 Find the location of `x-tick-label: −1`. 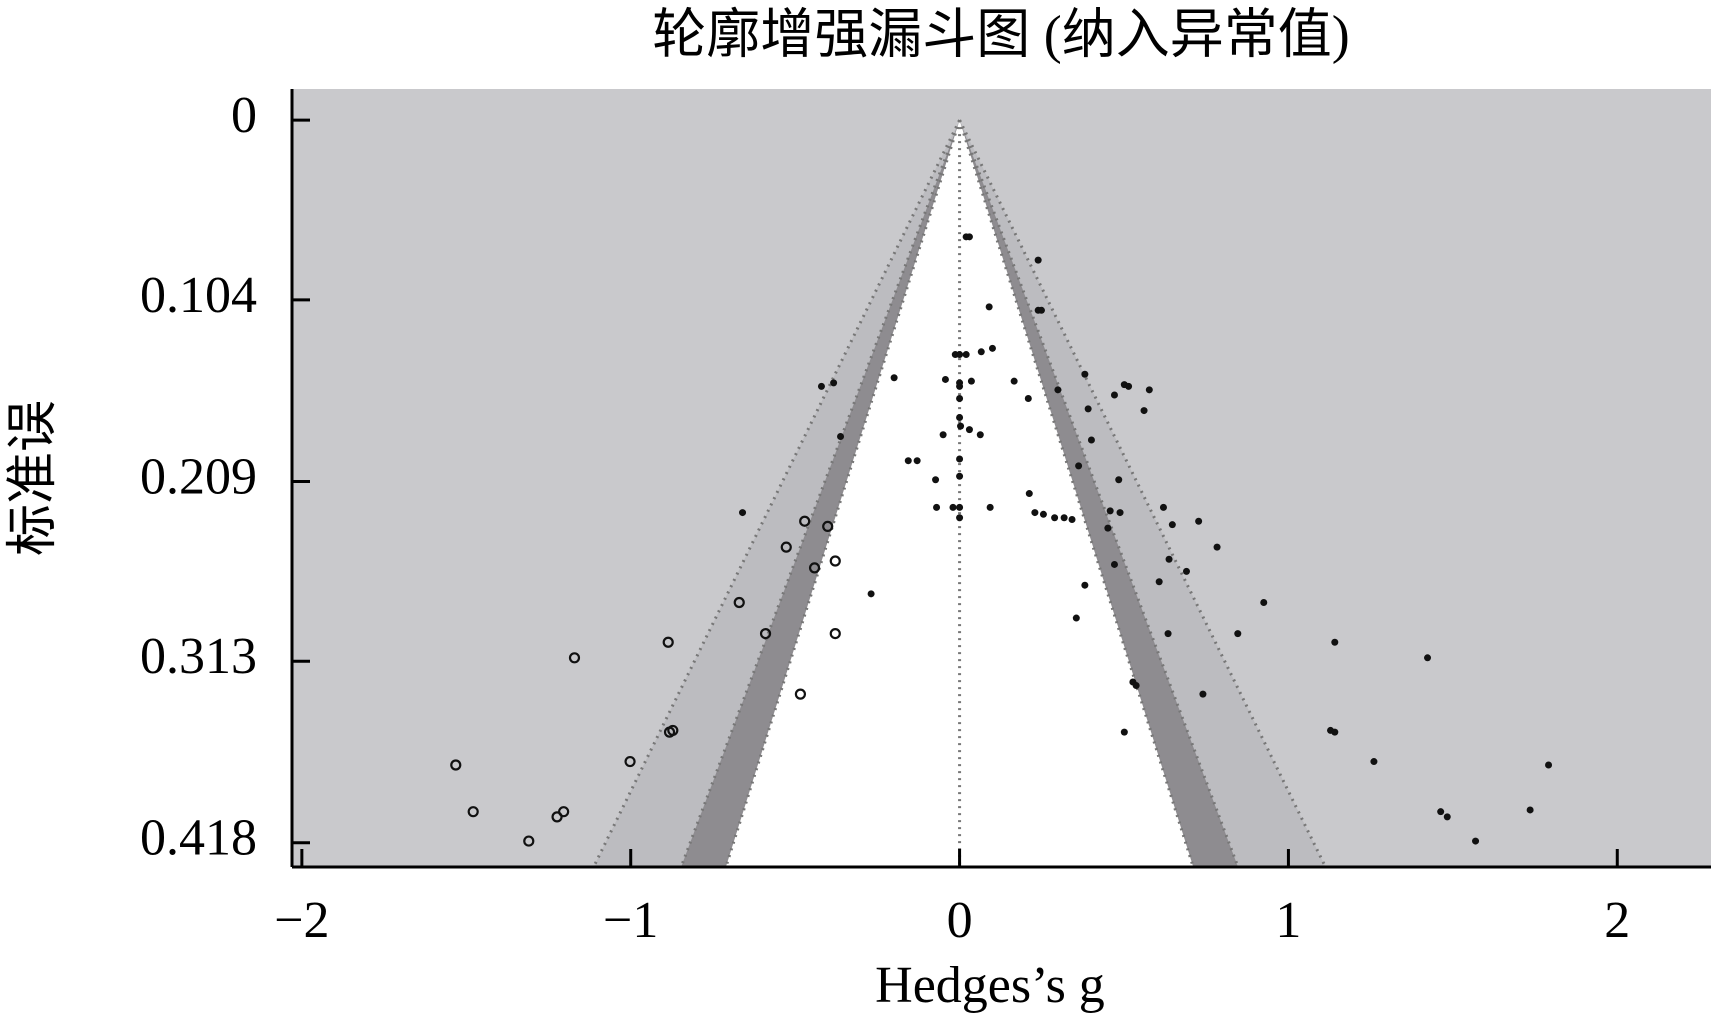

x-tick-label: −1 is located at coordinates (630, 920).